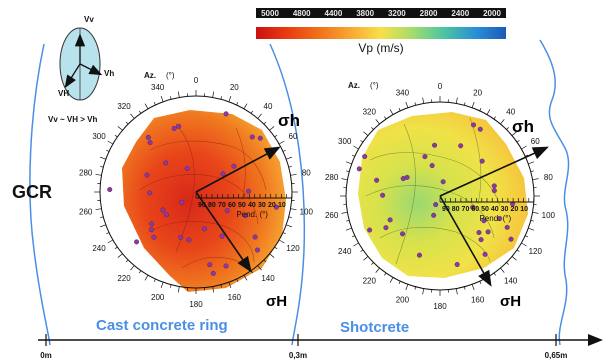 This screenshot has height=362, width=612. What do you see at coordinates (548, 177) in the screenshot?
I see `shotcrete-azimuth-label: 80` at bounding box center [548, 177].